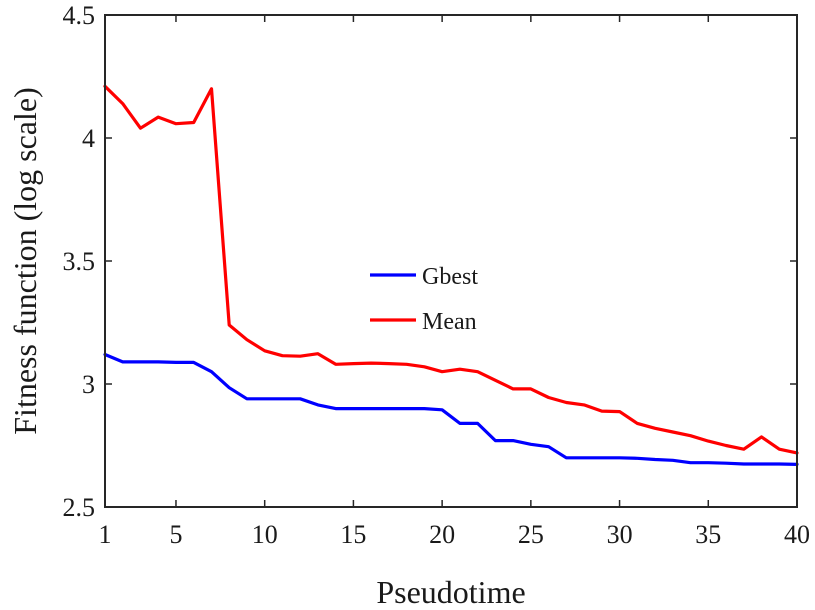 The height and width of the screenshot is (610, 815). Describe the element at coordinates (797, 534) in the screenshot. I see `x-tick-label: 40` at that location.